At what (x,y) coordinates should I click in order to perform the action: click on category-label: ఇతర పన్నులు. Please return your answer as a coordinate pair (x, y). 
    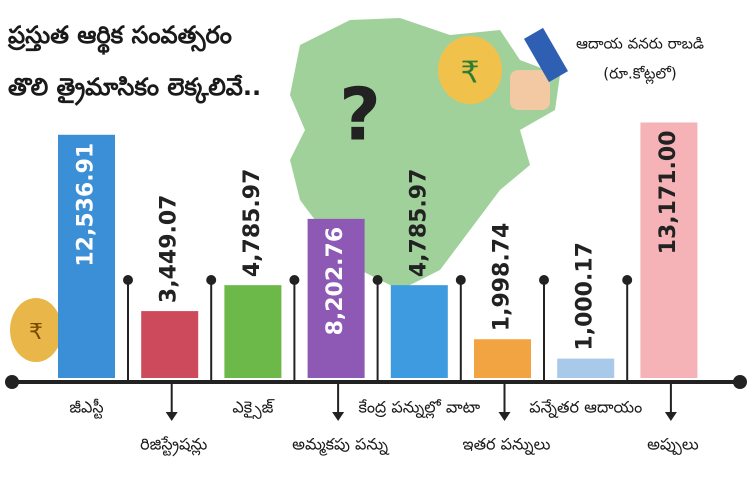
    Looking at the image, I should click on (507, 445).